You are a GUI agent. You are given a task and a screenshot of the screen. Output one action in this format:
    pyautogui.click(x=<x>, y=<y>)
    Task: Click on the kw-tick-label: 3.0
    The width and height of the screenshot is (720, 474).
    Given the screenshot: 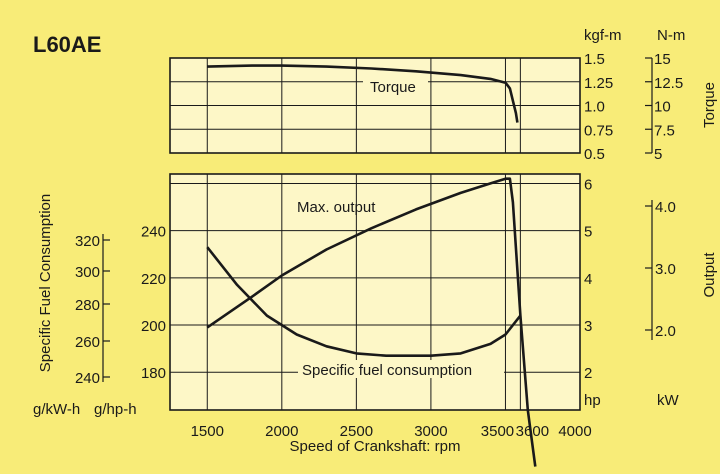 What is the action you would take?
    pyautogui.click(x=665, y=269)
    